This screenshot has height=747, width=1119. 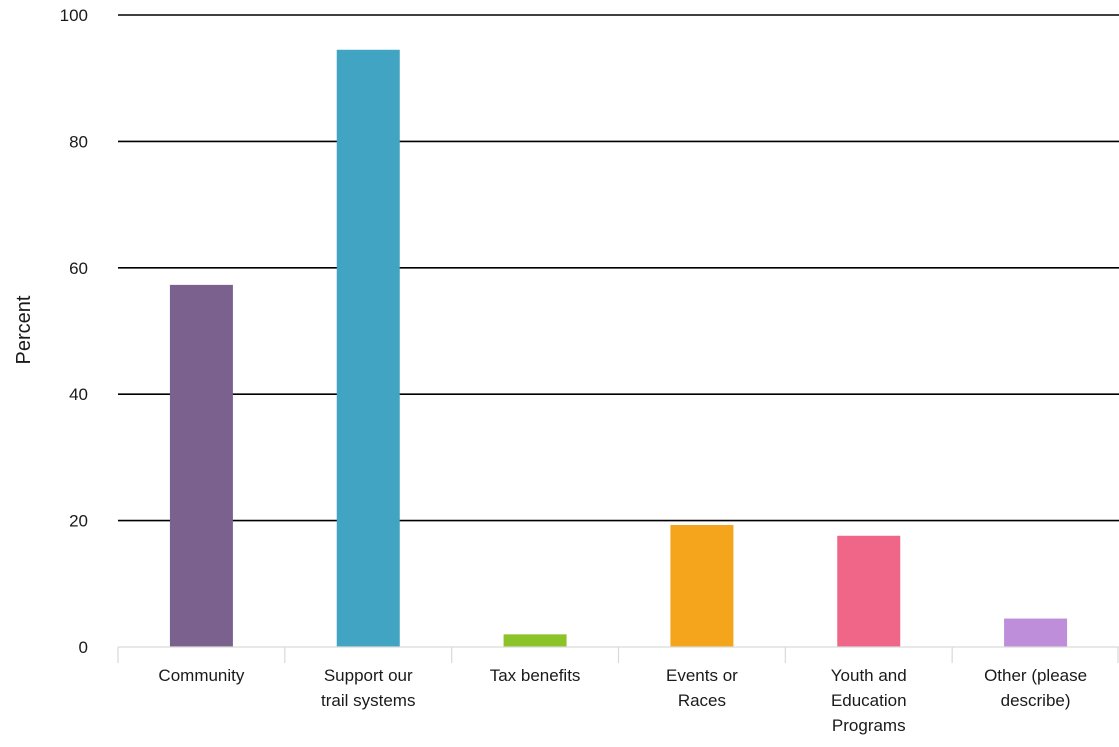 What do you see at coordinates (78, 521) in the screenshot?
I see `y-tick-label: 20` at bounding box center [78, 521].